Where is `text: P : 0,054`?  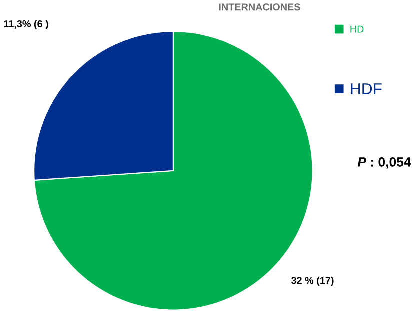
text: P : 0,054 is located at coordinates (385, 163).